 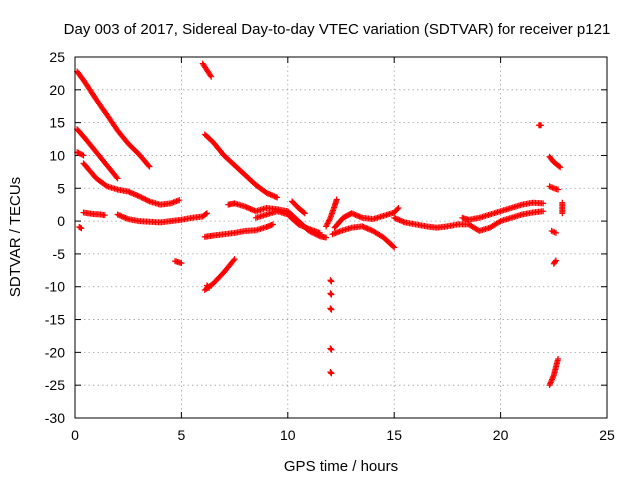 What do you see at coordinates (61, 221) in the screenshot?
I see `y-tick-label: 0` at bounding box center [61, 221].